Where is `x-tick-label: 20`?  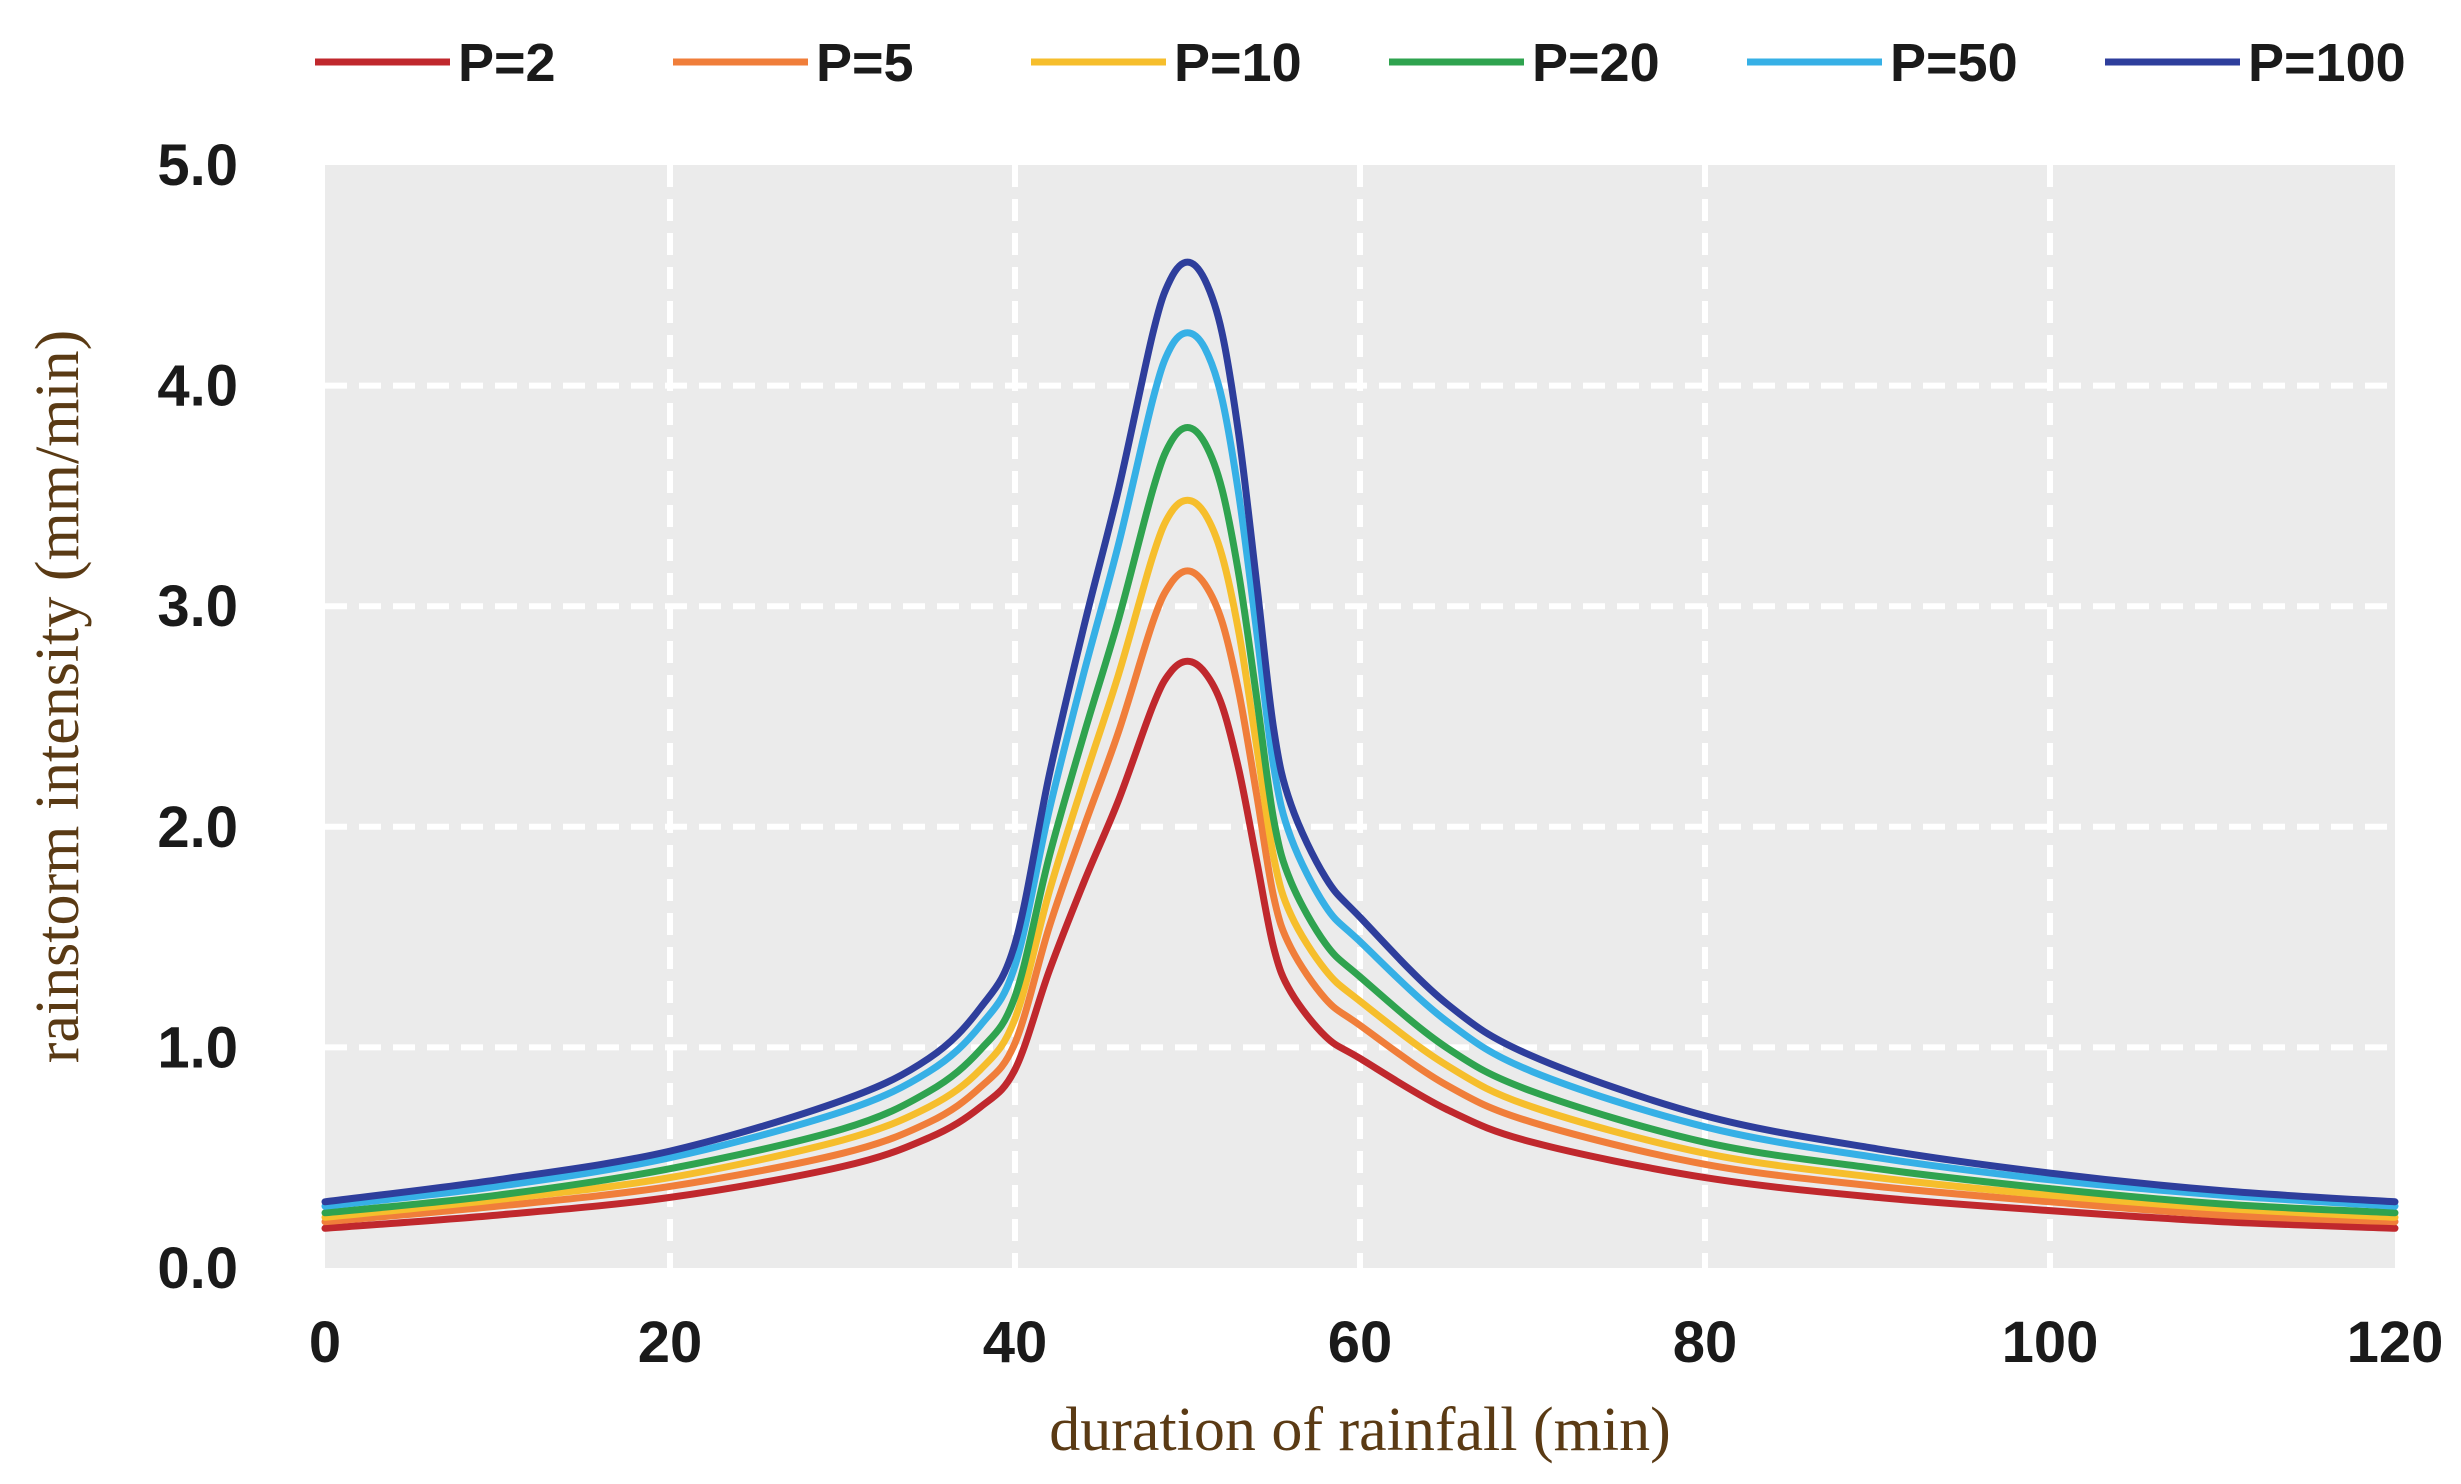
x-tick-label: 20 is located at coordinates (670, 1342).